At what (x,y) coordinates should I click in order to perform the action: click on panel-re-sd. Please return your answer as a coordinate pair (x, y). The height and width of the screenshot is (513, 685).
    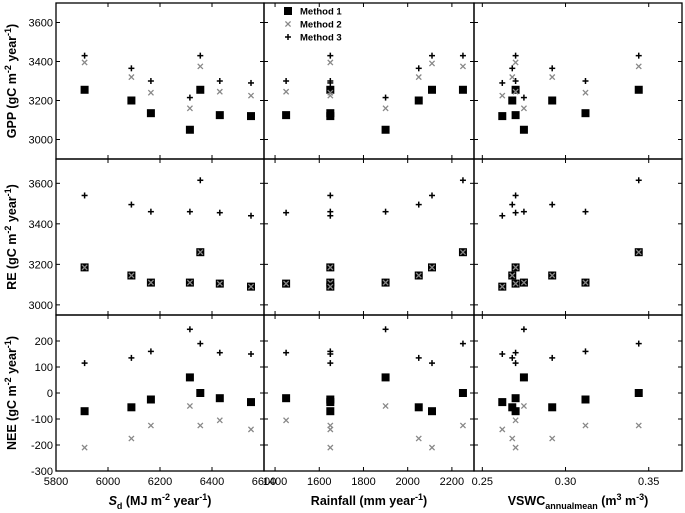
    Looking at the image, I should click on (160, 237).